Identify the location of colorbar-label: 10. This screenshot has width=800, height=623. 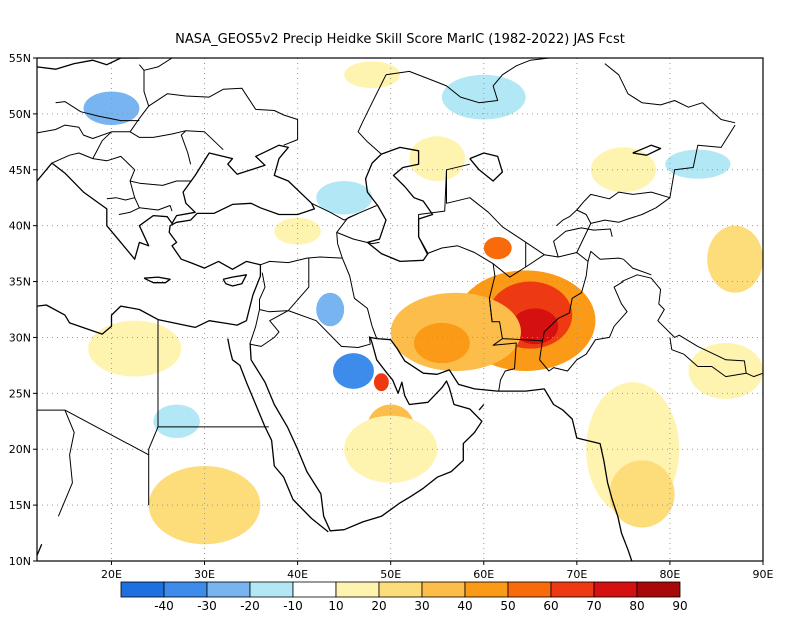
(335, 606).